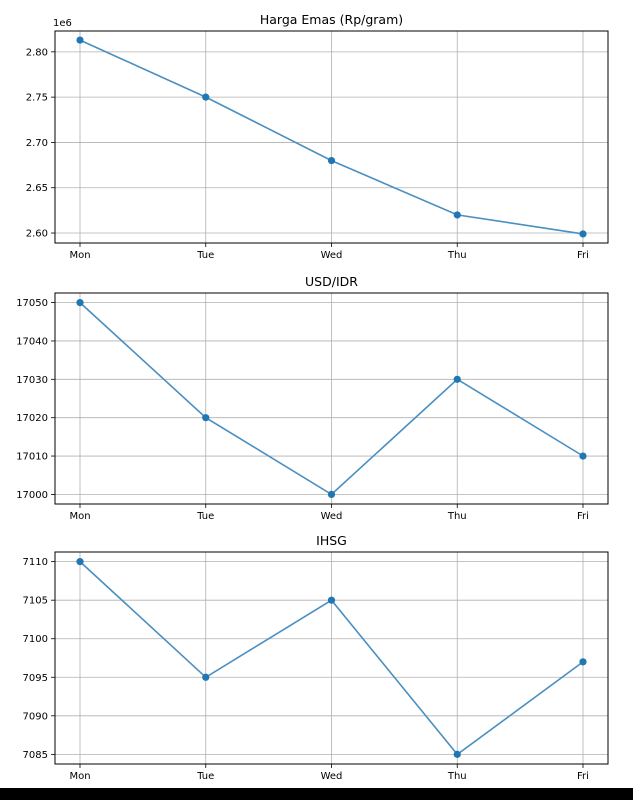 This screenshot has width=633, height=800. Describe the element at coordinates (32, 303) in the screenshot. I see `y-tick-label: 17050` at that location.